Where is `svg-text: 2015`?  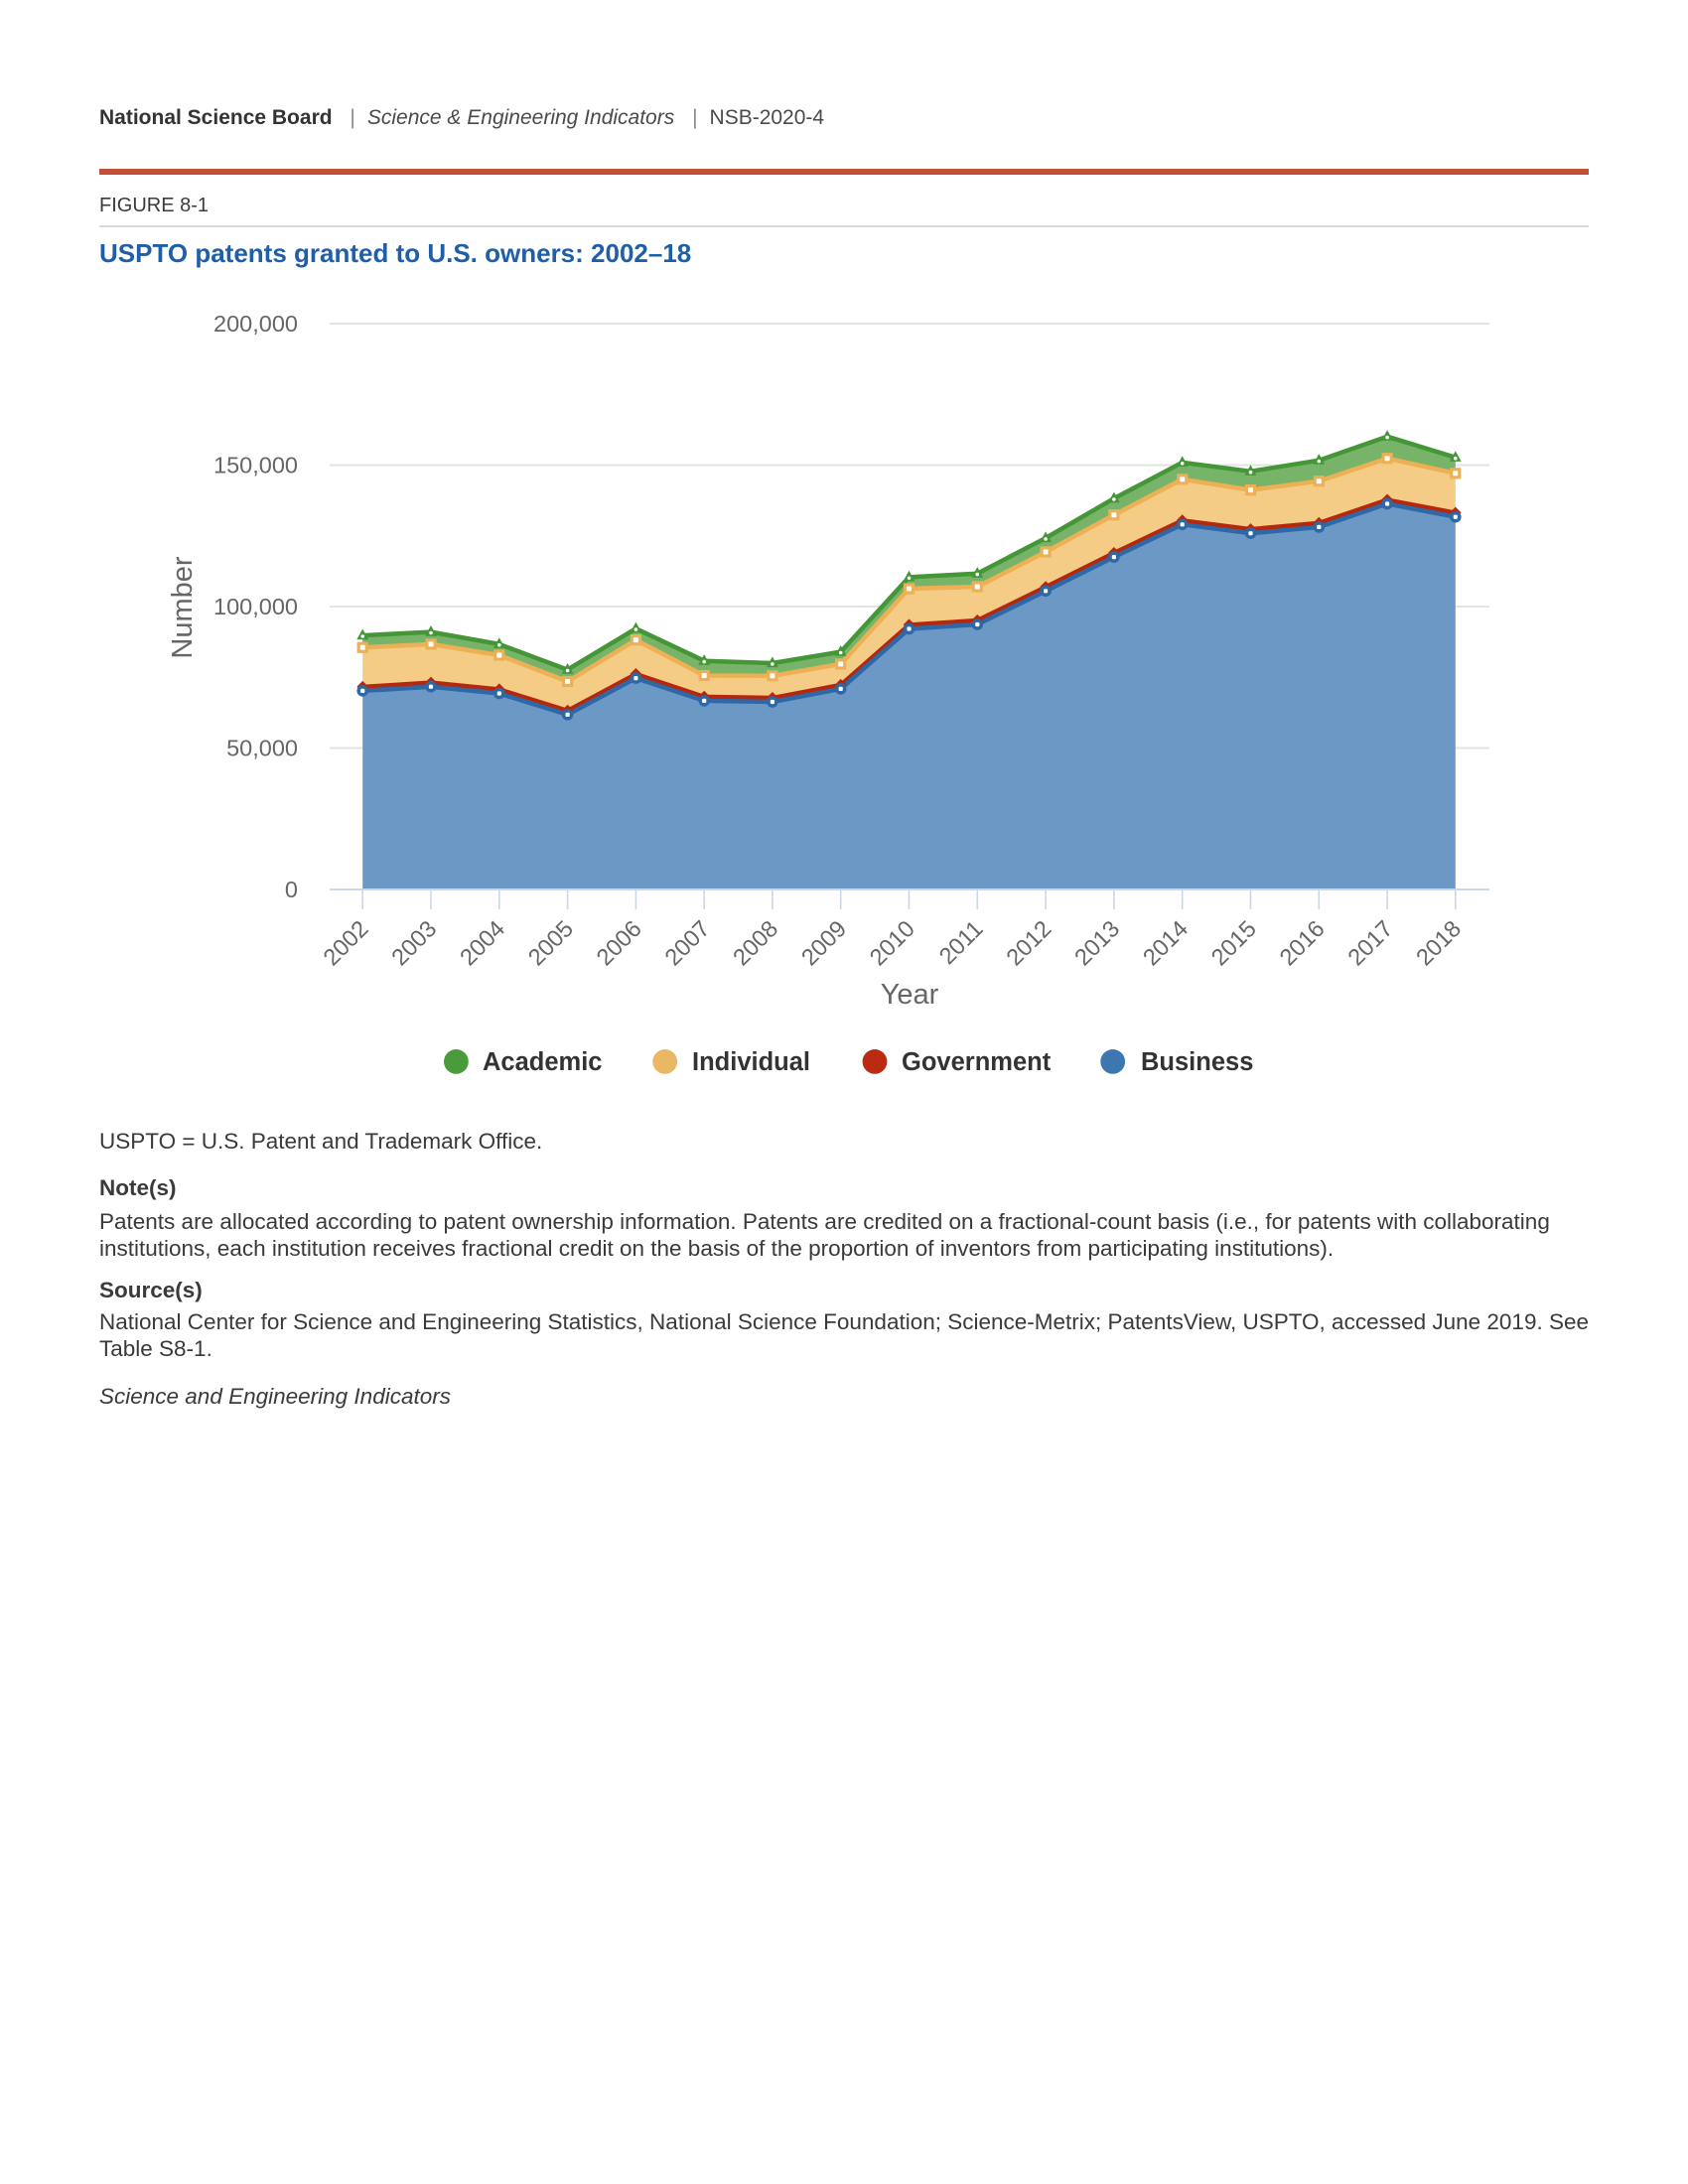 svg-text: 2015 is located at coordinates (1233, 942).